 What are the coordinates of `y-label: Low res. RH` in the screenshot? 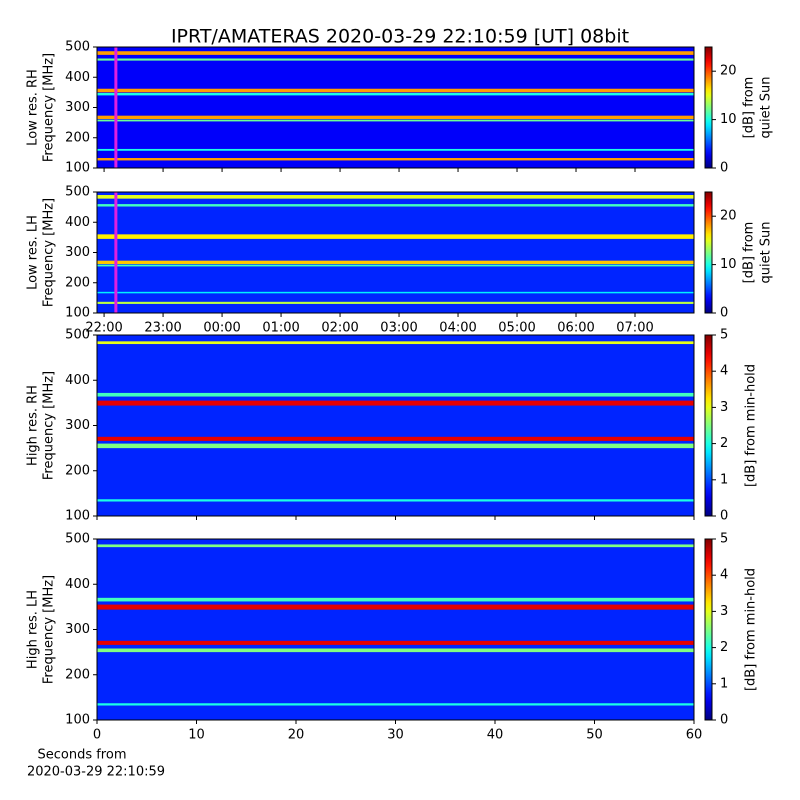 It's located at (33, 107).